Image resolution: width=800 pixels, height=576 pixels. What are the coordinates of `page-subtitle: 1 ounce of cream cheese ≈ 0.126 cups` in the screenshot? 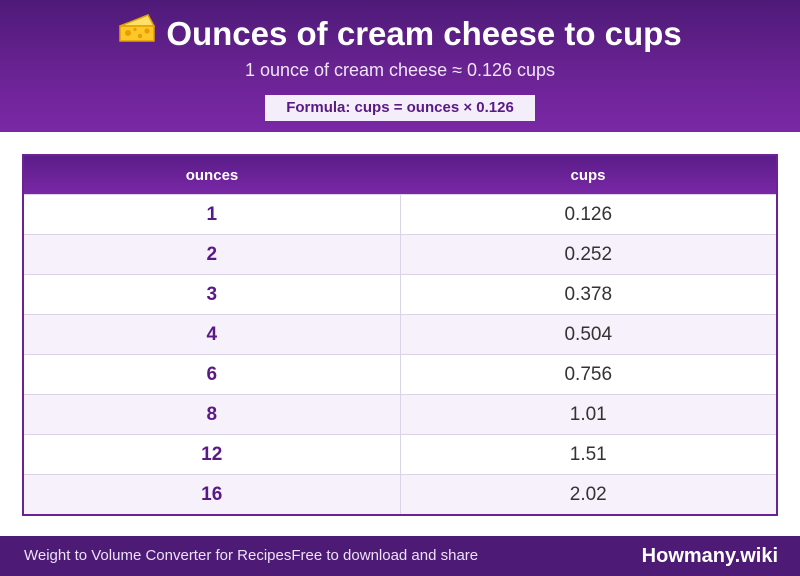 It's located at (400, 70).